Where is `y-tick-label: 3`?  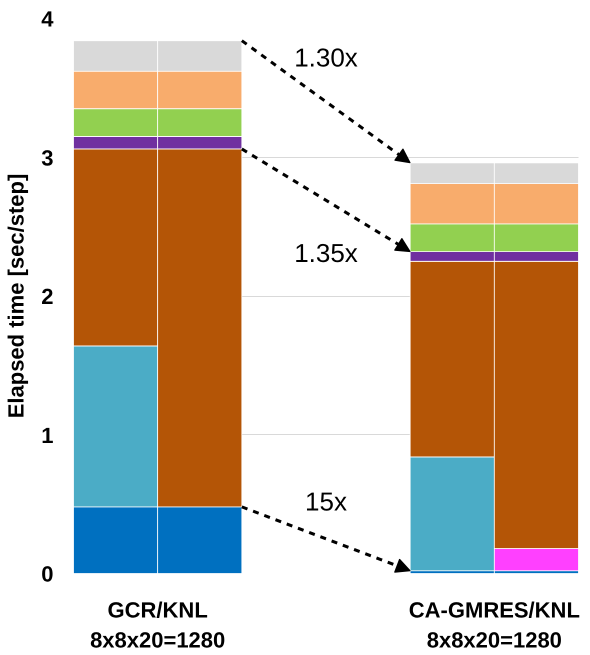 y-tick-label: 3 is located at coordinates (47, 157).